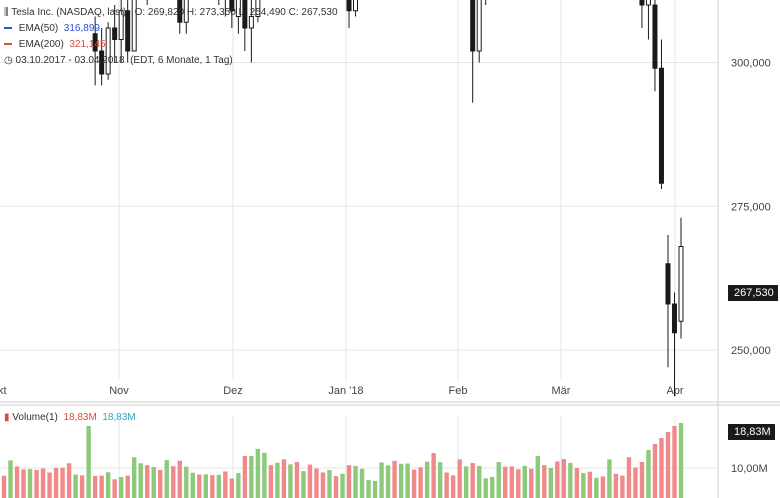  Describe the element at coordinates (233, 391) in the screenshot. I see `x-tick-label: Dez` at that location.